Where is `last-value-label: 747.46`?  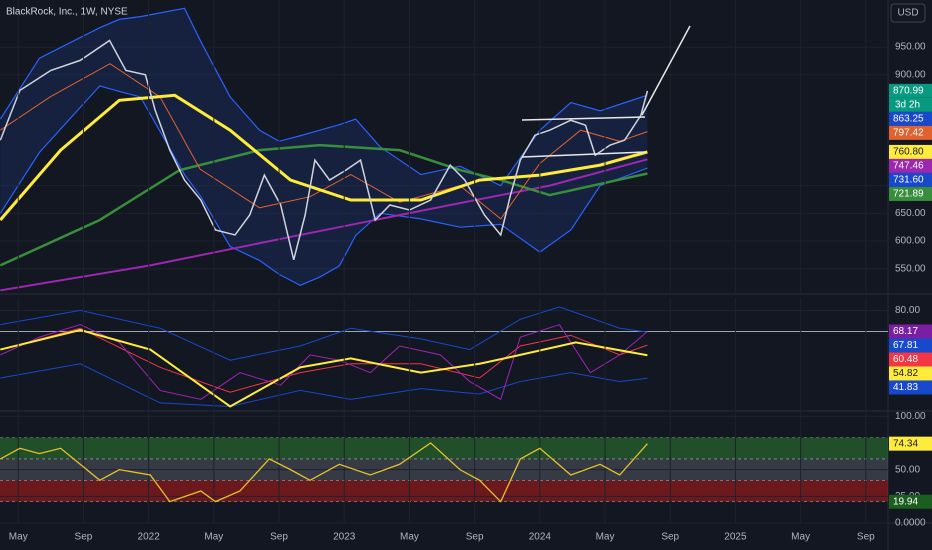 last-value-label: 747.46 is located at coordinates (908, 166).